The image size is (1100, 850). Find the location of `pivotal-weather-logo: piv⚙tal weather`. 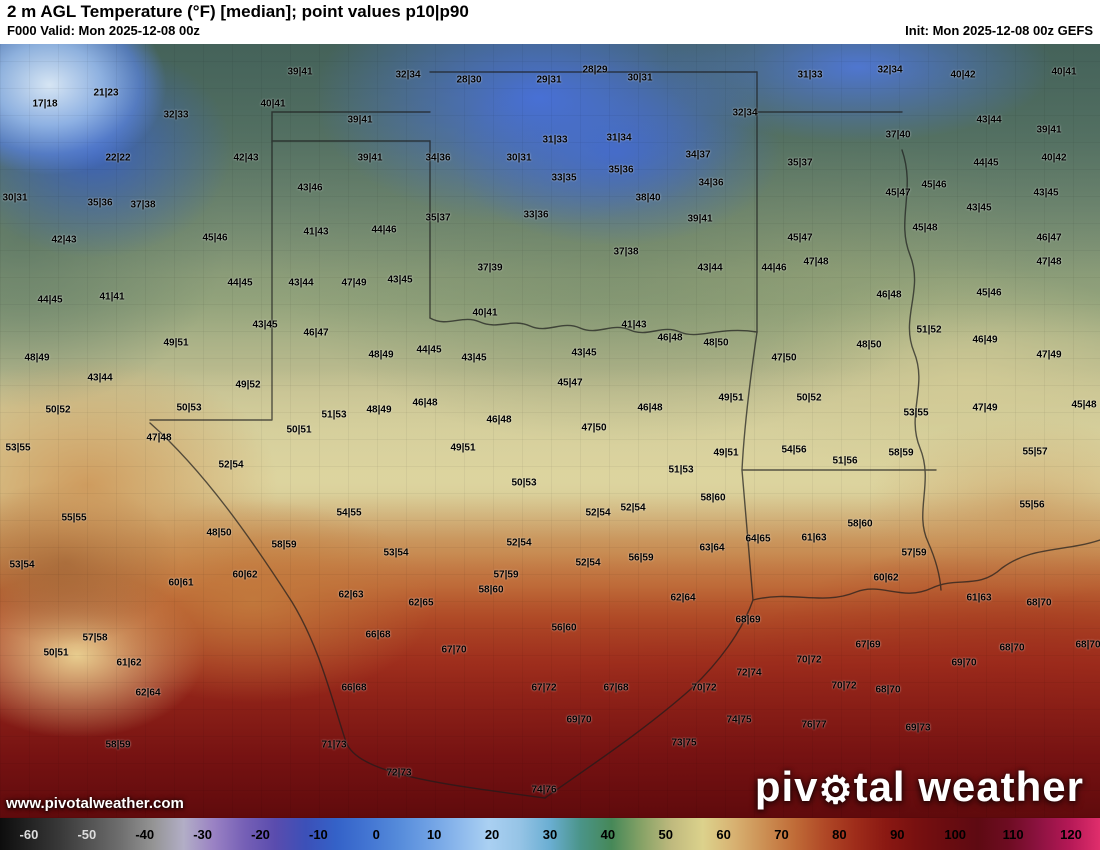

pivotal-weather-logo: piv⚙tal weather is located at coordinates (919, 787).